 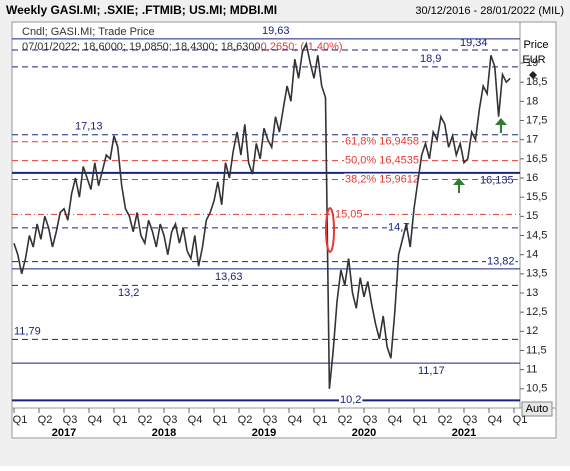 What do you see at coordinates (474, 43) in the screenshot?
I see `level-label: 19,34` at bounding box center [474, 43].